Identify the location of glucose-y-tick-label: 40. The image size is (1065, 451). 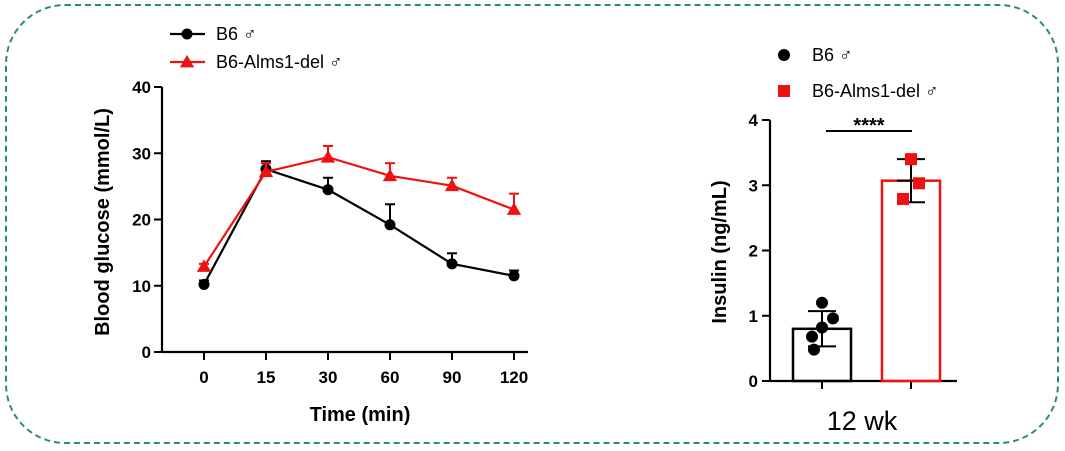
(141, 87).